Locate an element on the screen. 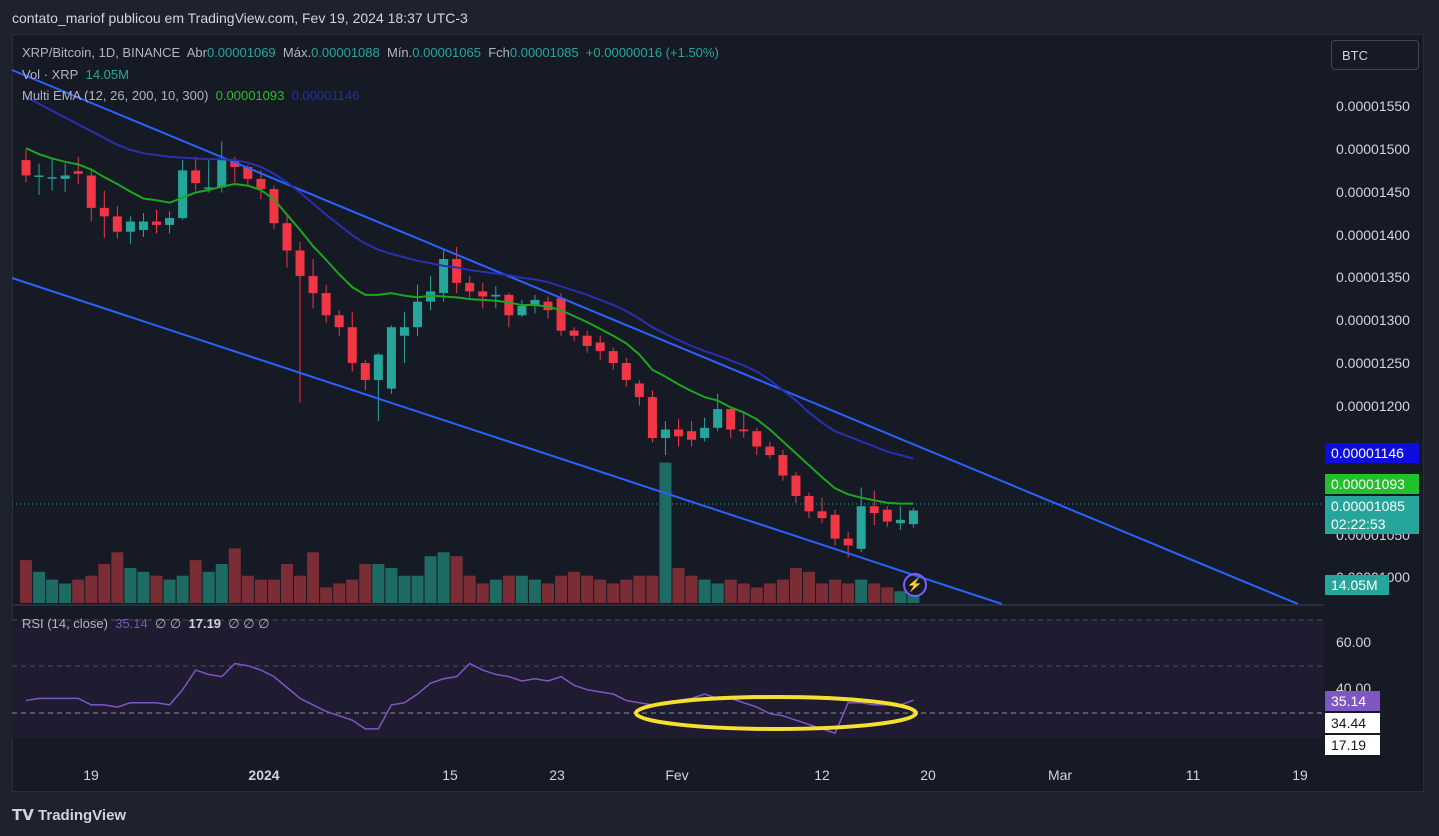  lightning-icon: ⚡ is located at coordinates (915, 585).